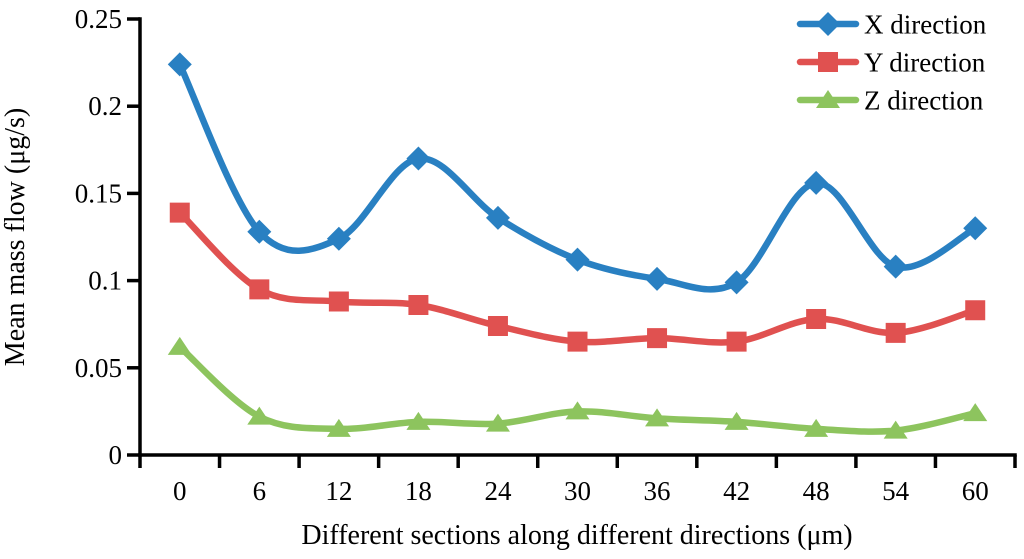 The height and width of the screenshot is (559, 1024). What do you see at coordinates (418, 491) in the screenshot?
I see `x-tick-label: 18` at bounding box center [418, 491].